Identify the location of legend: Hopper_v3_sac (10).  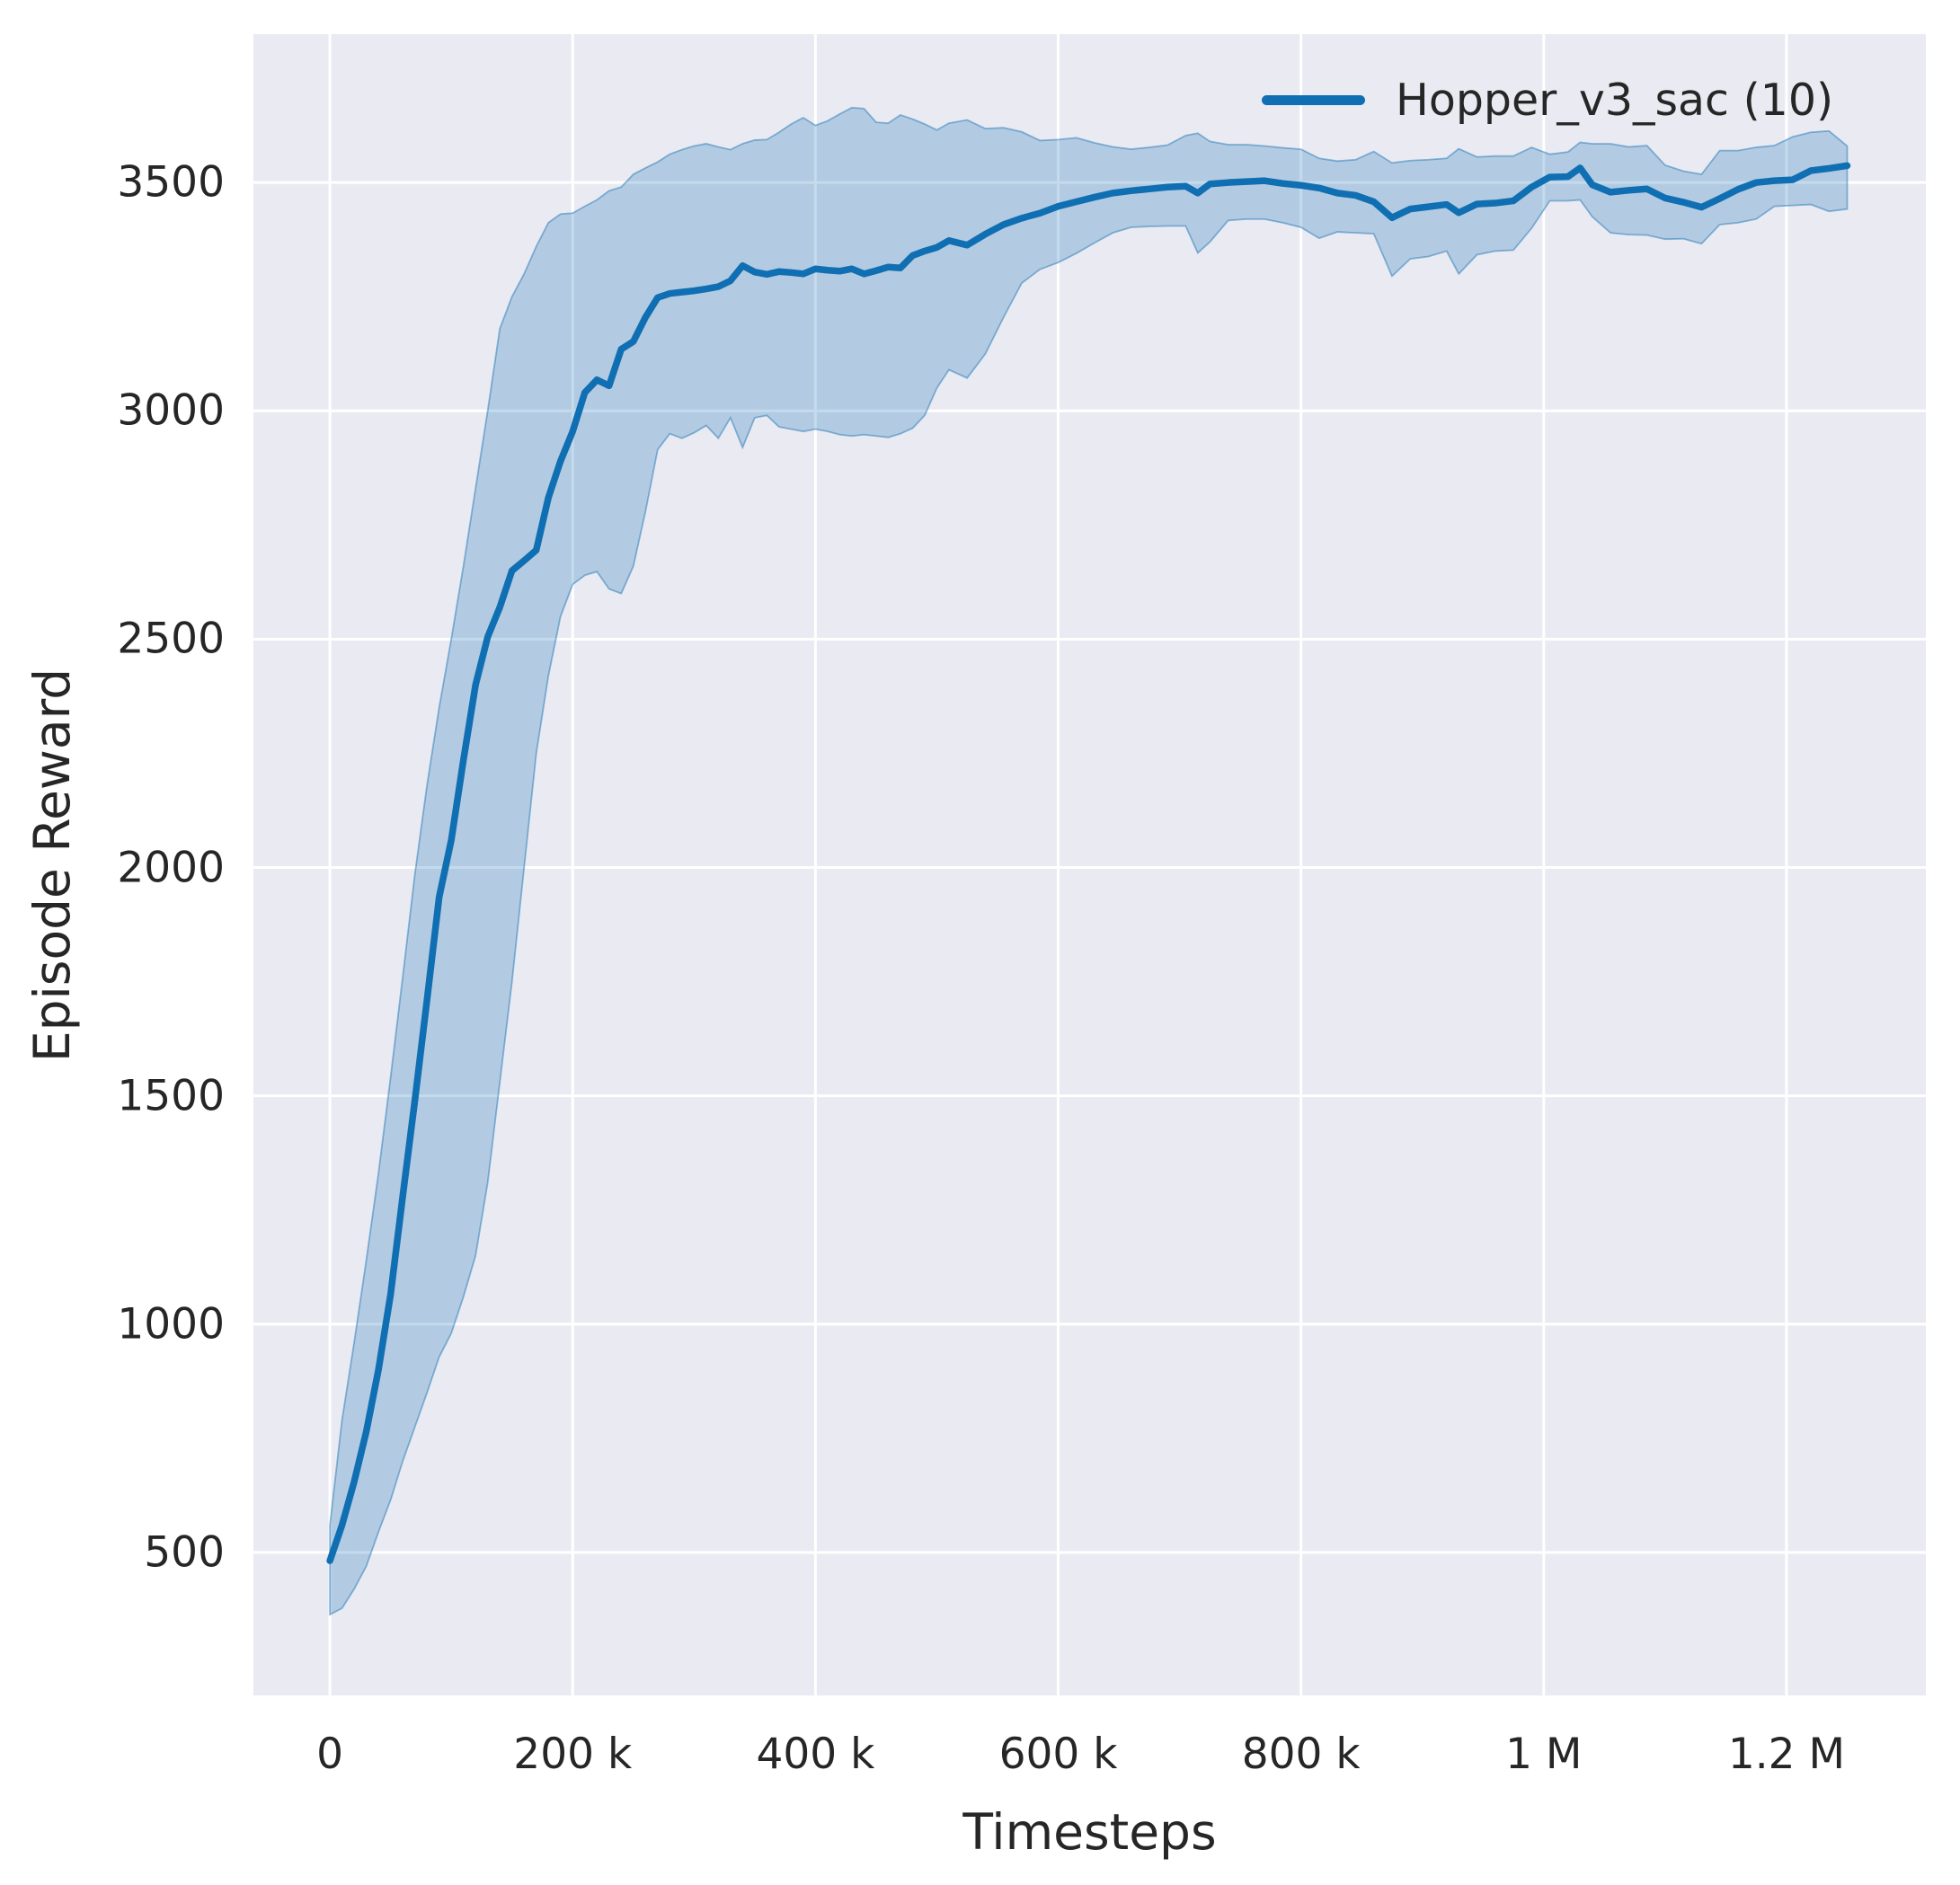
(1547, 100).